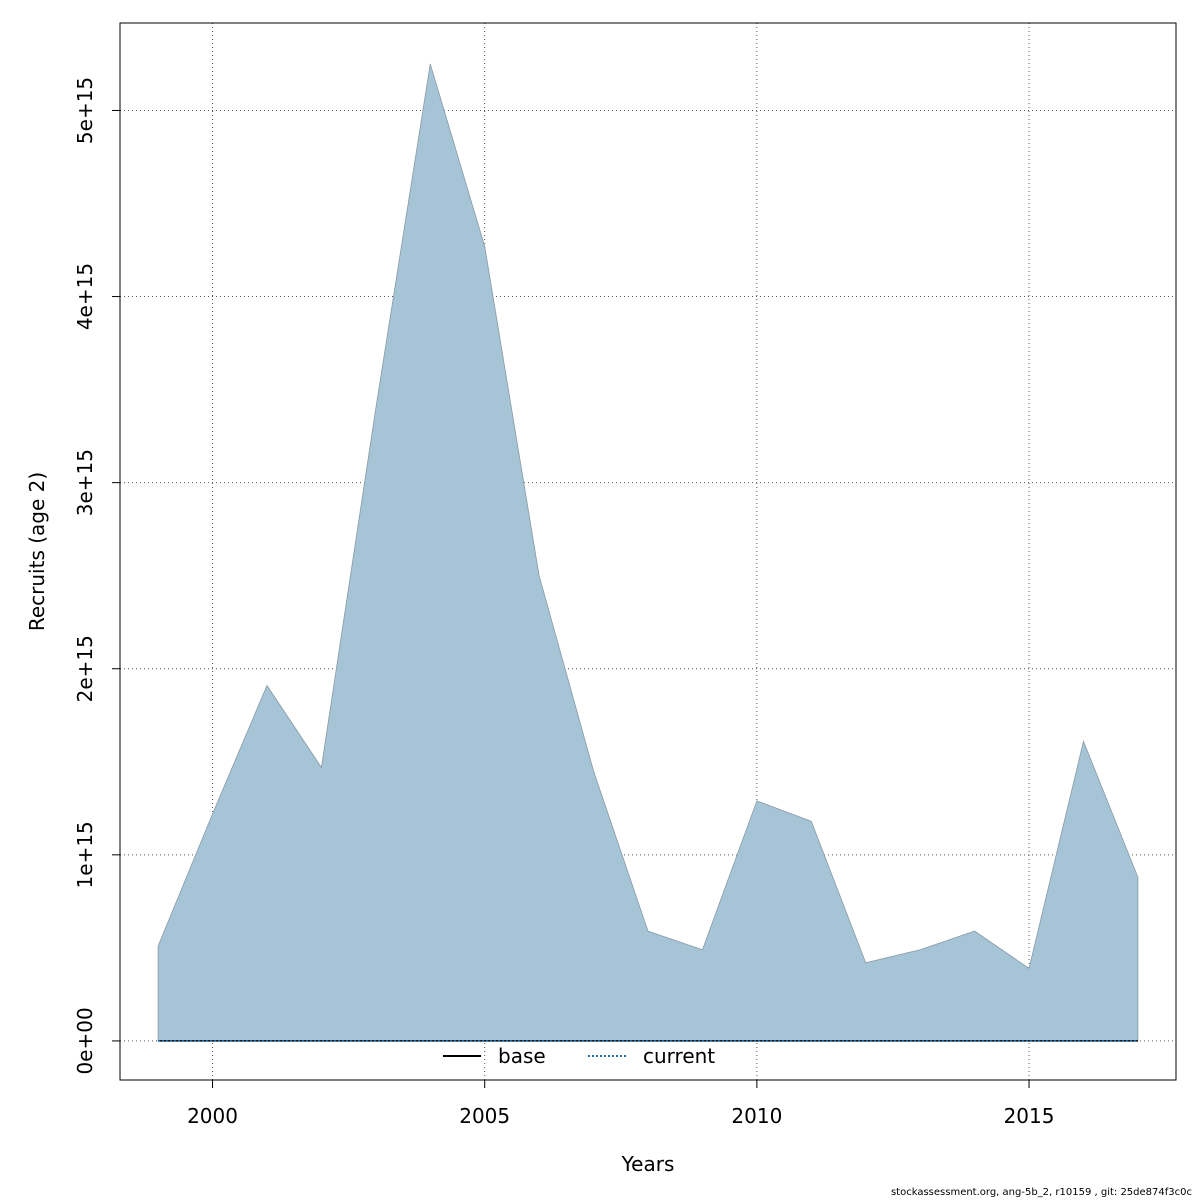 This screenshot has width=1200, height=1200. Describe the element at coordinates (212, 1116) in the screenshot. I see `x-tick-label: 2000` at that location.